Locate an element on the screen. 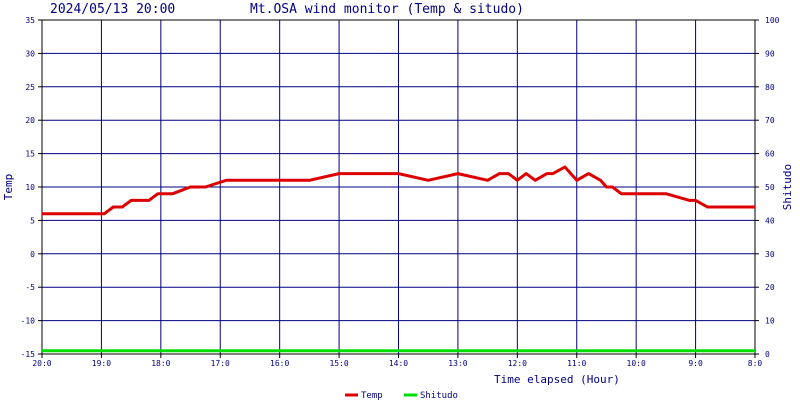  x-tick-label: 9:0 is located at coordinates (695, 363).